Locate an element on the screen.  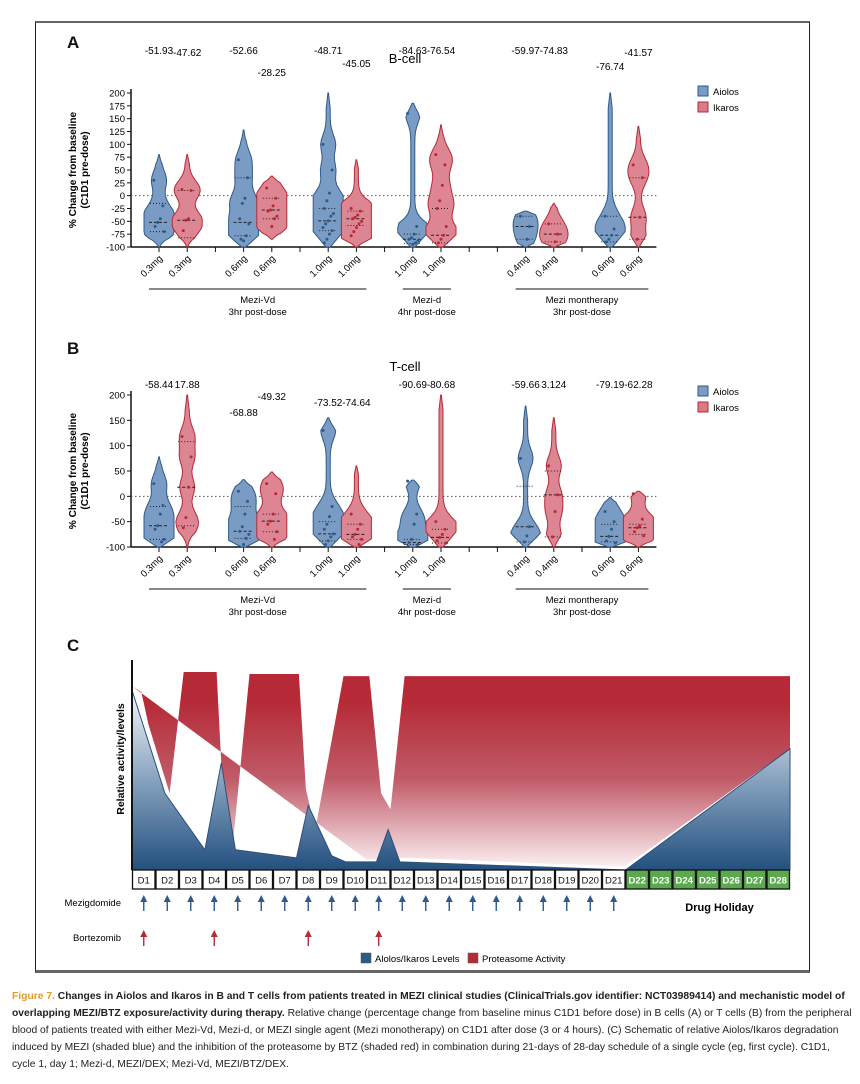
median-value-label: 3.124 is located at coordinates (553, 385).